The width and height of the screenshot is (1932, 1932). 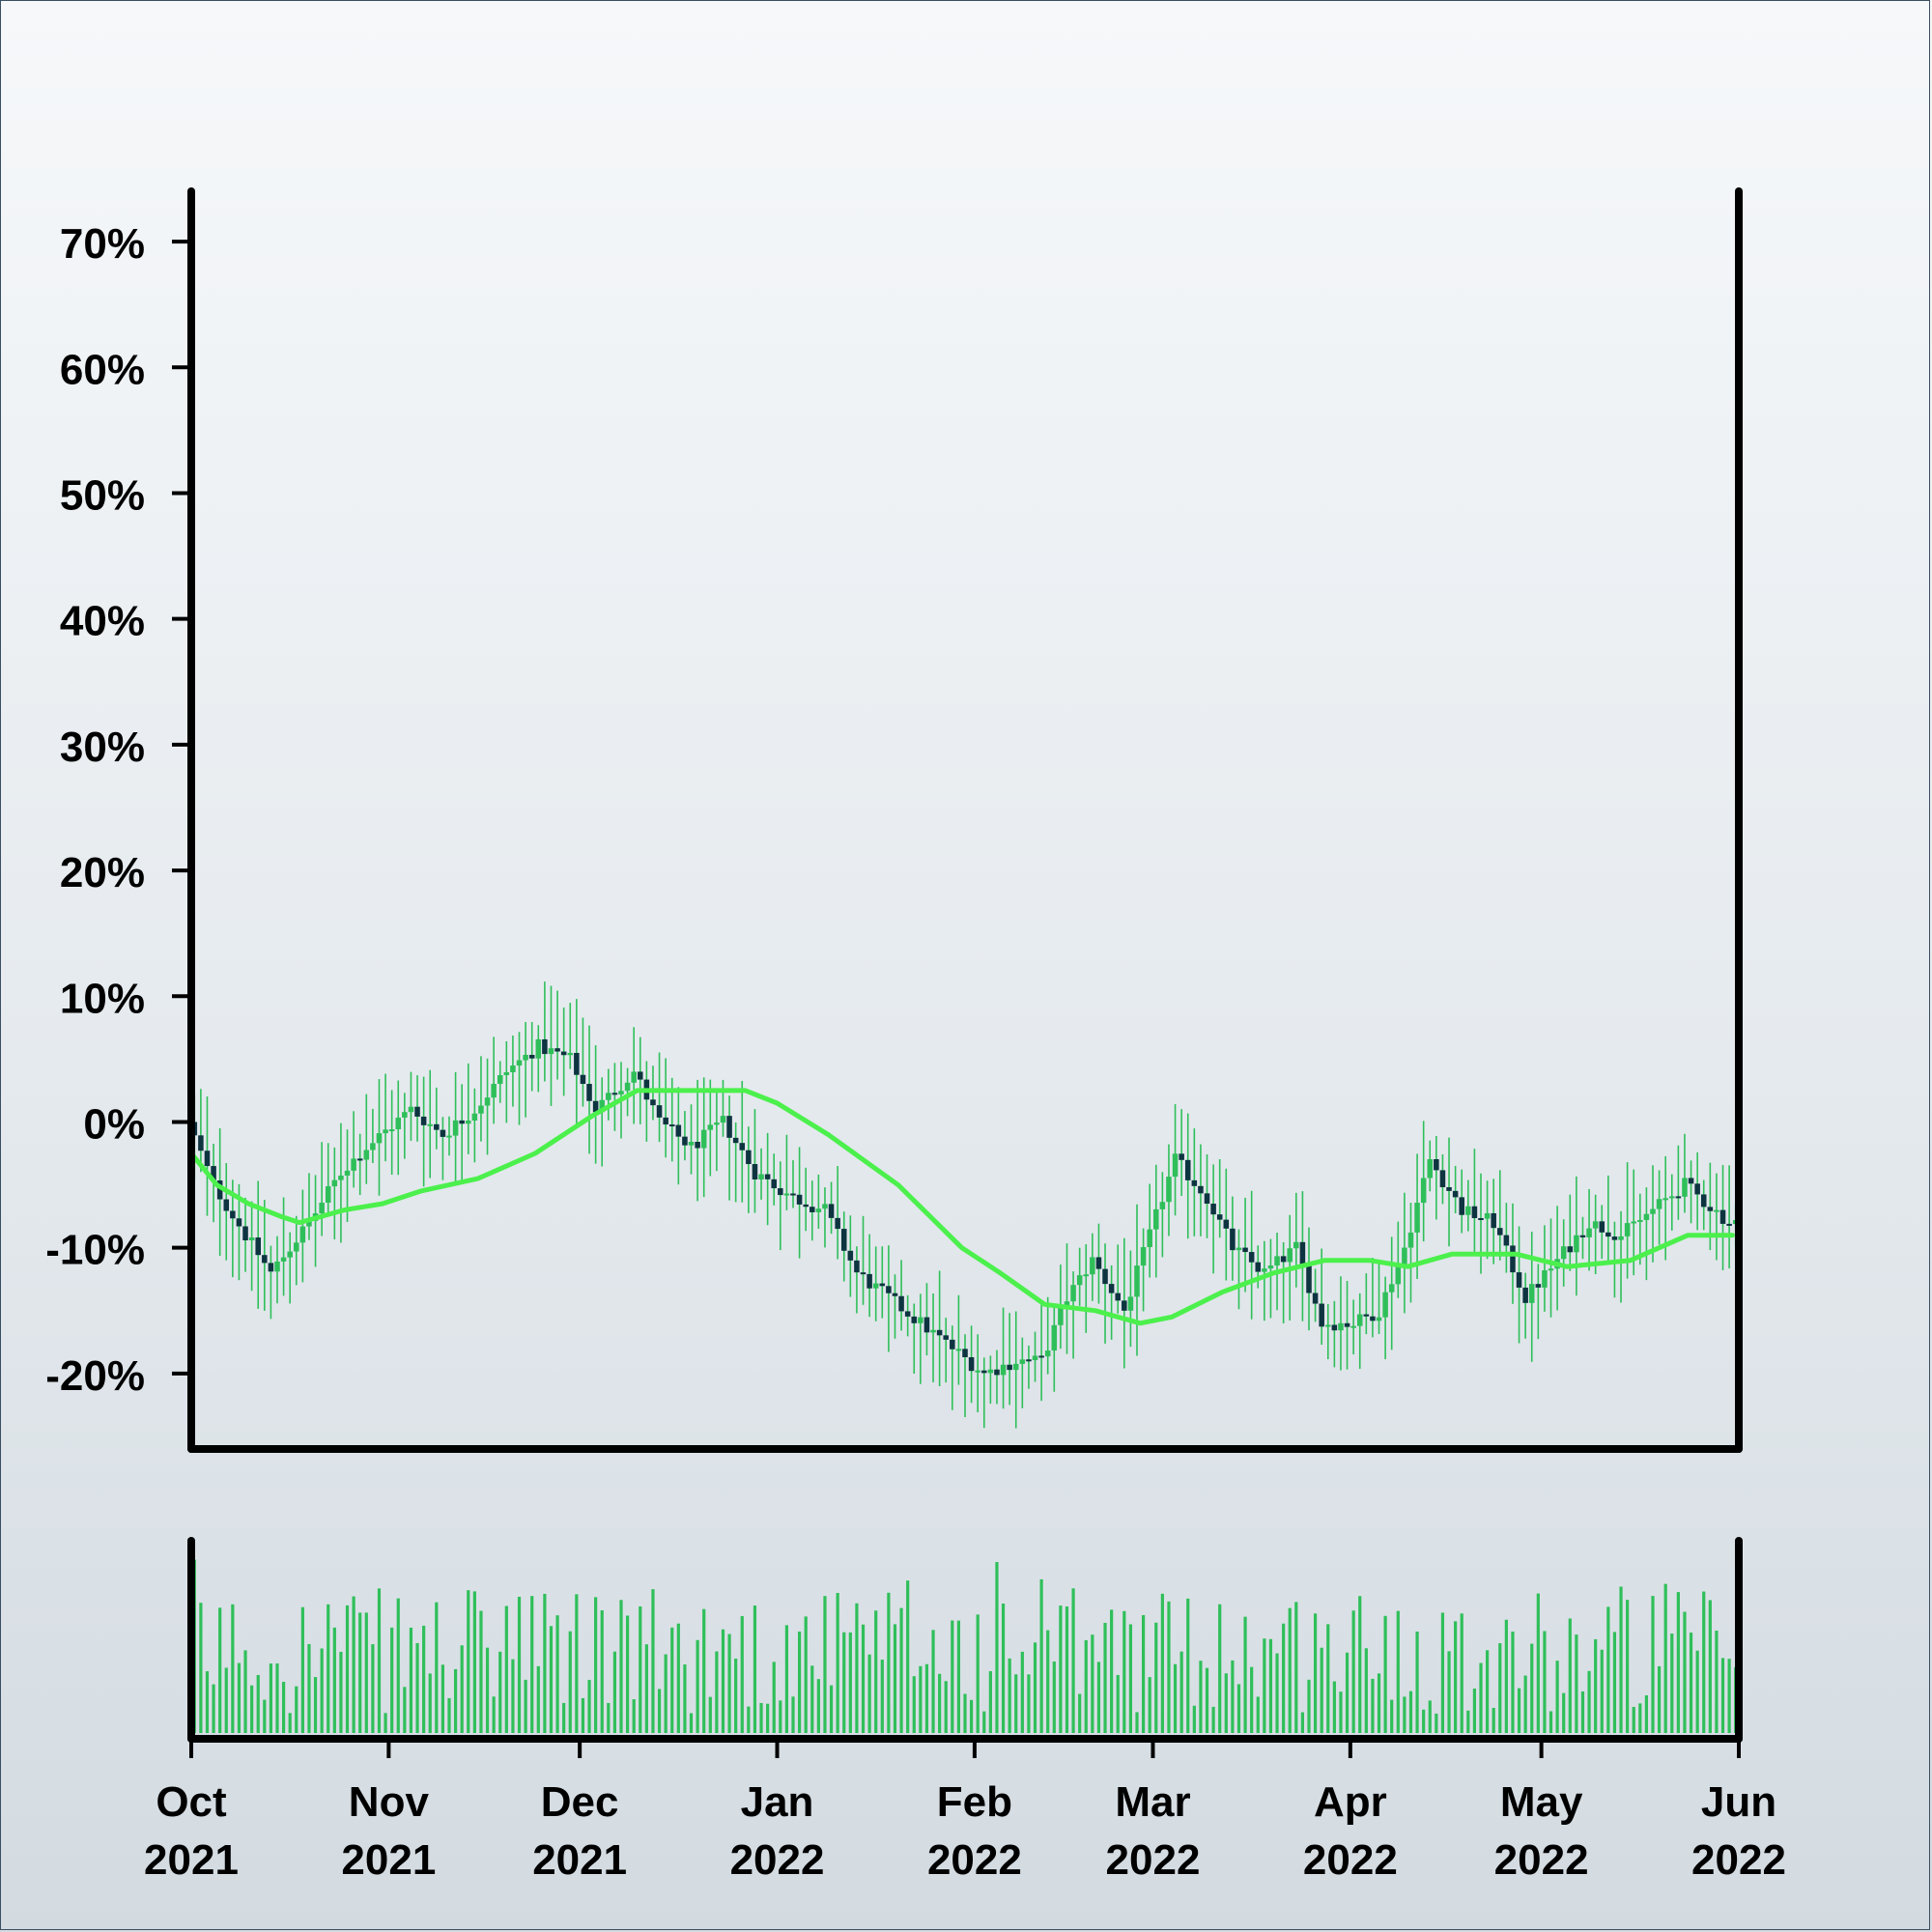 What do you see at coordinates (974, 1860) in the screenshot?
I see `x-tick-year: 2022` at bounding box center [974, 1860].